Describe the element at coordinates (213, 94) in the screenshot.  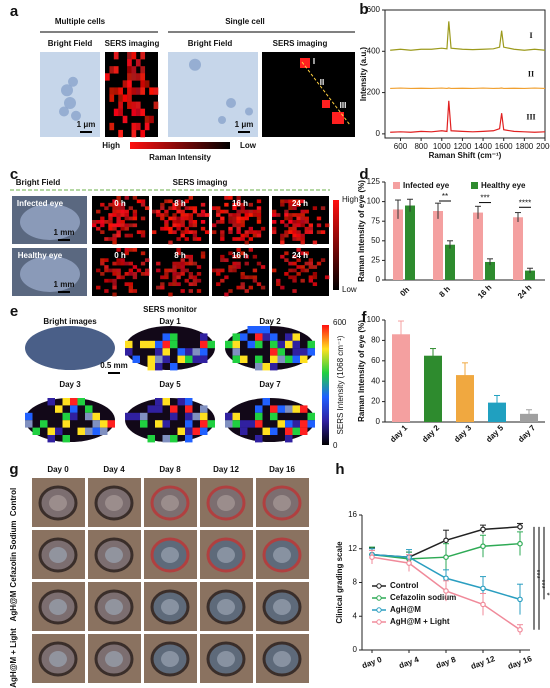
I see `bright-field` at that location.